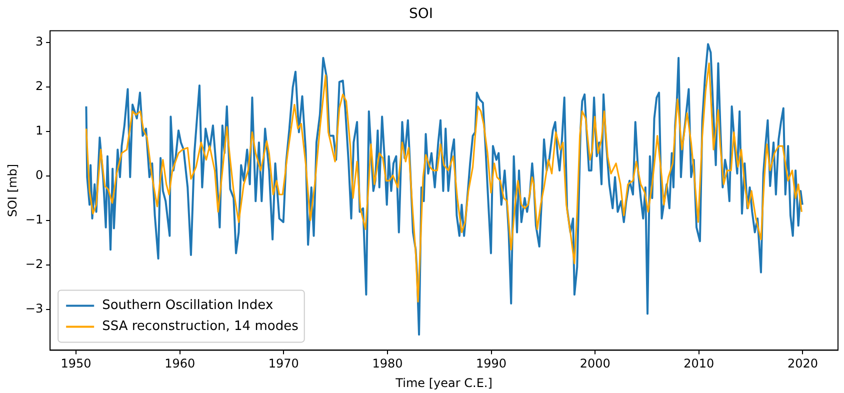  I want to click on y-tick-label: 3, so click(39, 41).